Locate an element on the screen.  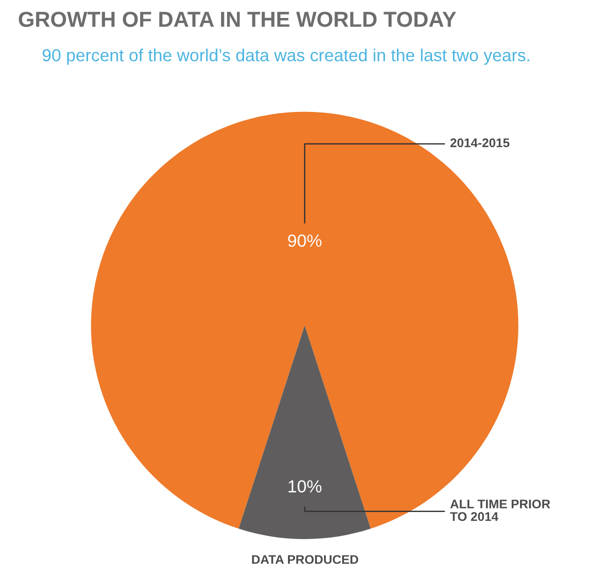
data-label: 10% is located at coordinates (305, 486).